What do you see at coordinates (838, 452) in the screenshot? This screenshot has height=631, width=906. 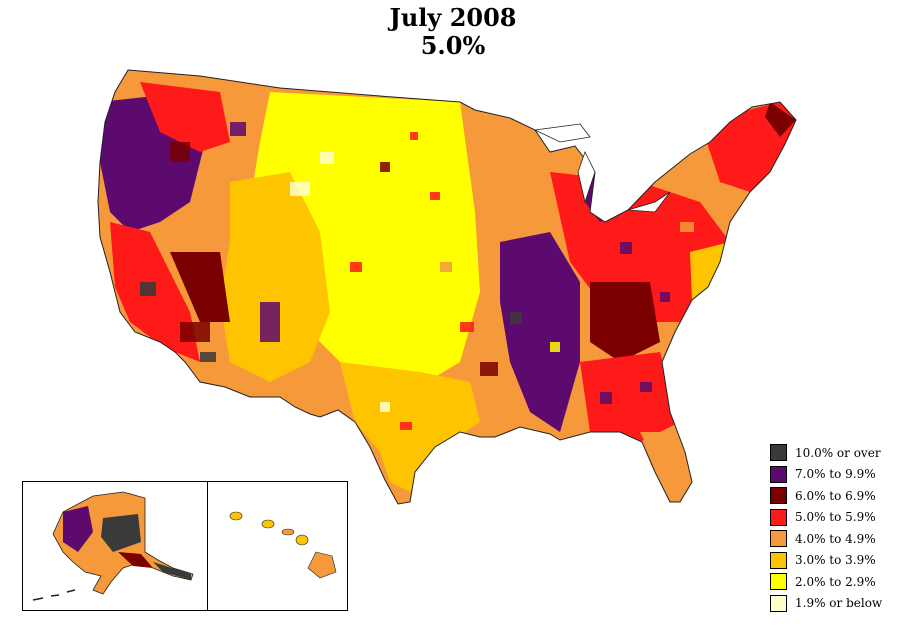 I see `legend-label: 10.0% or over` at bounding box center [838, 452].